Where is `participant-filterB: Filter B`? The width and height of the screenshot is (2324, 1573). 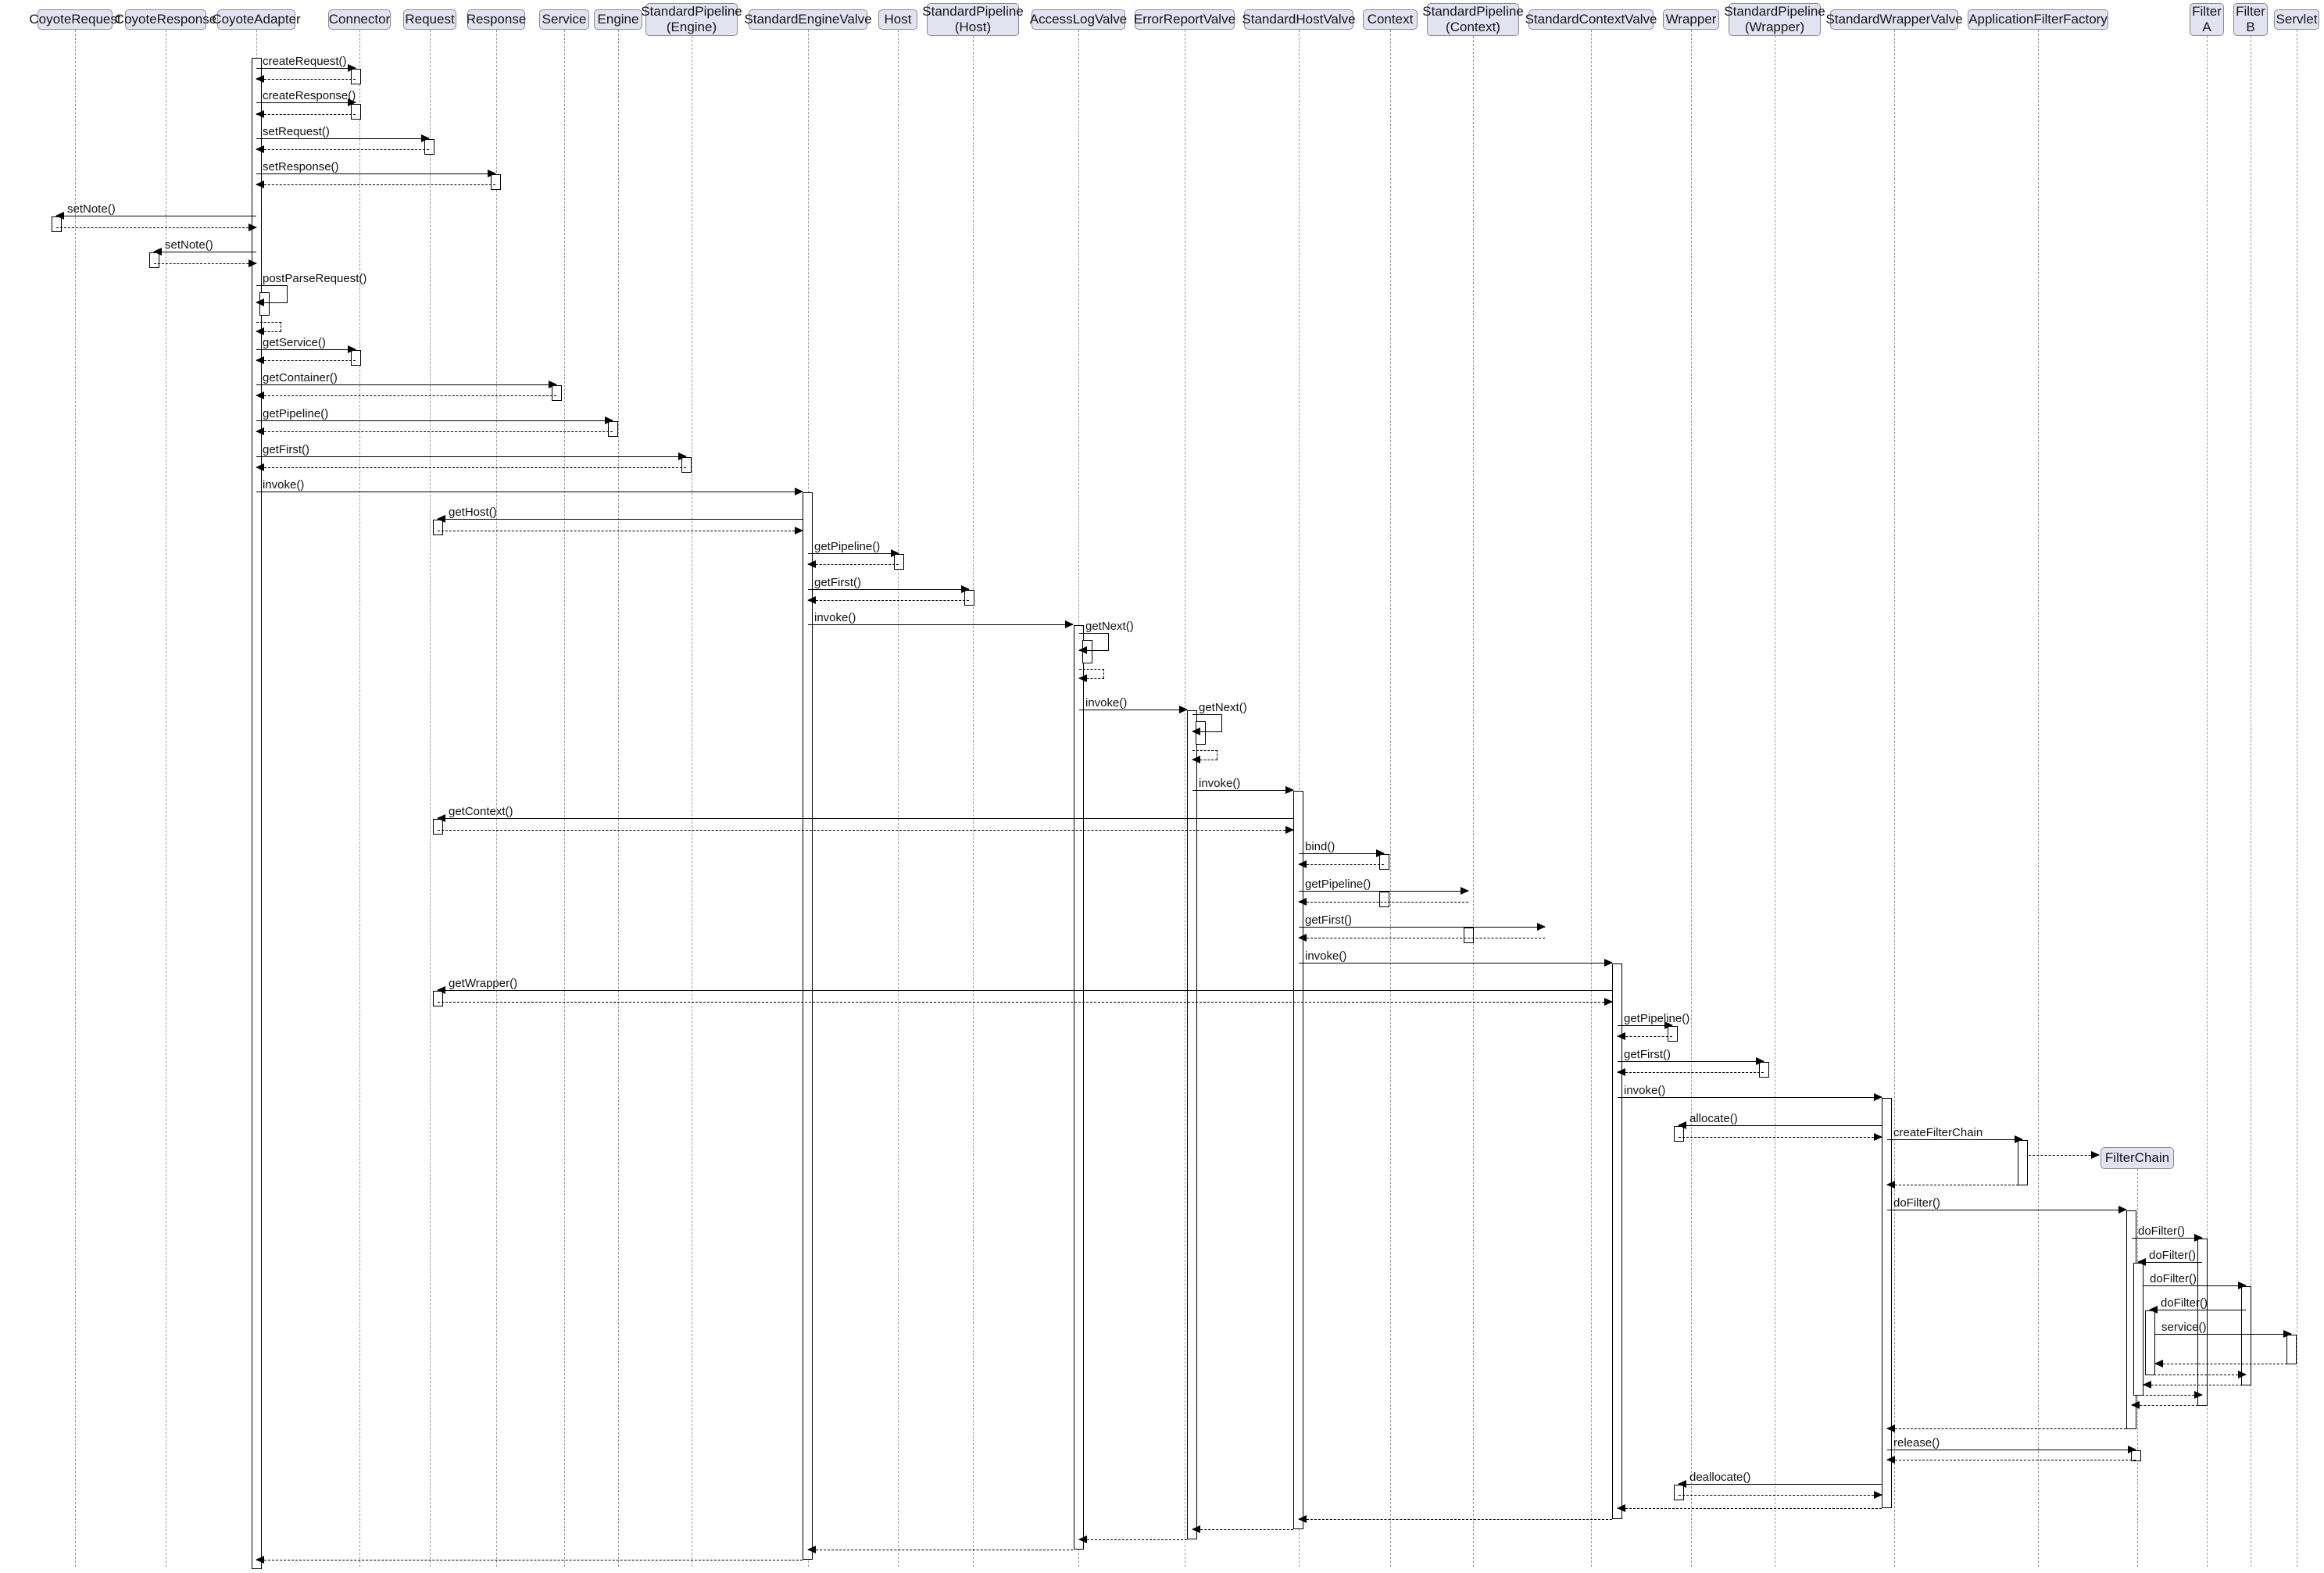 participant-filterB: Filter B is located at coordinates (2250, 19).